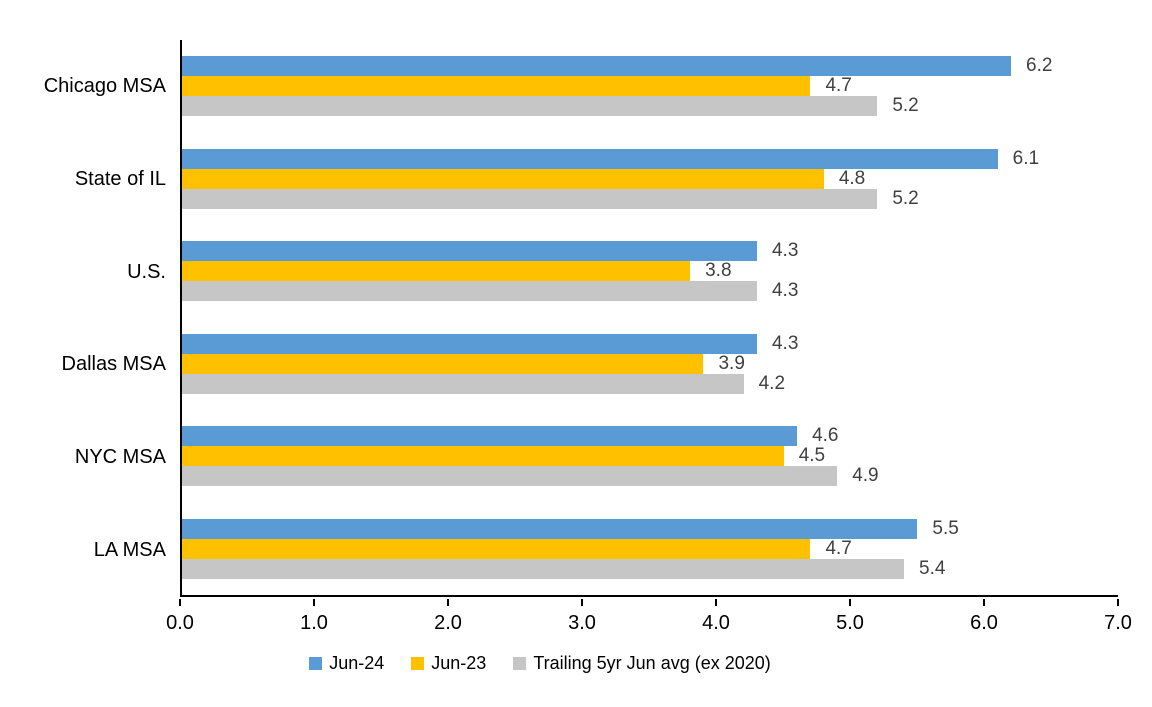  I want to click on value-label: 6.1, so click(1026, 158).